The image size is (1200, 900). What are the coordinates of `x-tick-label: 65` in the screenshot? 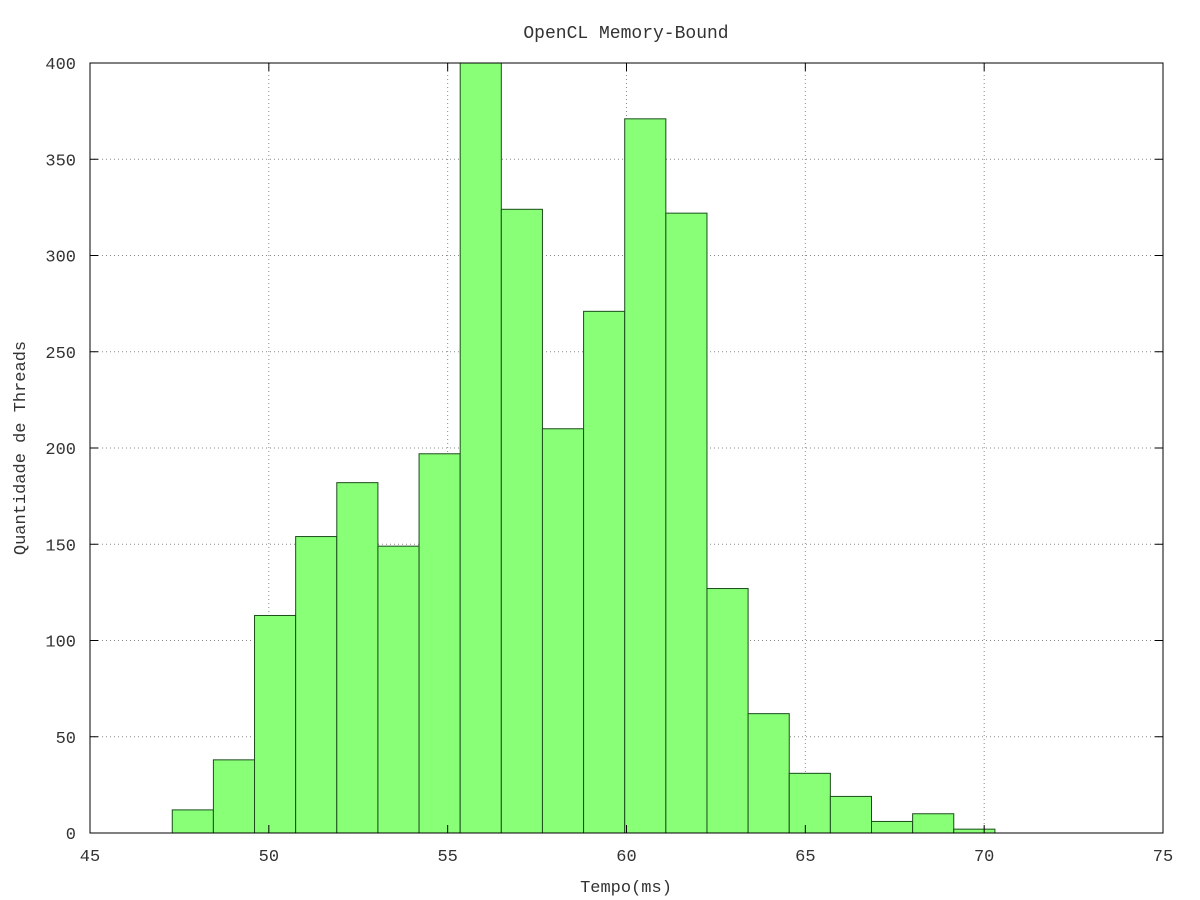 It's located at (805, 857).